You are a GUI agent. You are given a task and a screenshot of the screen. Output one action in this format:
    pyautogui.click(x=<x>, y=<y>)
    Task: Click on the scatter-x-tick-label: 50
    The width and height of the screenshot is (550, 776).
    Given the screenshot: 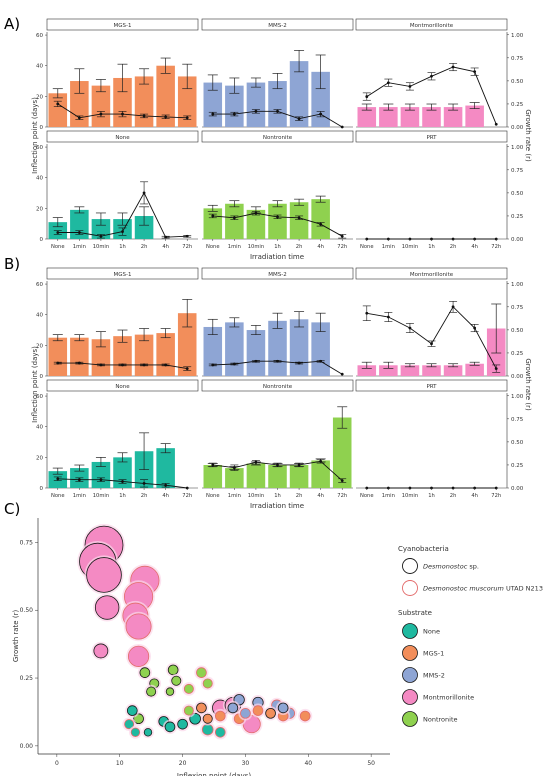 What is the action you would take?
    pyautogui.click(x=371, y=763)
    